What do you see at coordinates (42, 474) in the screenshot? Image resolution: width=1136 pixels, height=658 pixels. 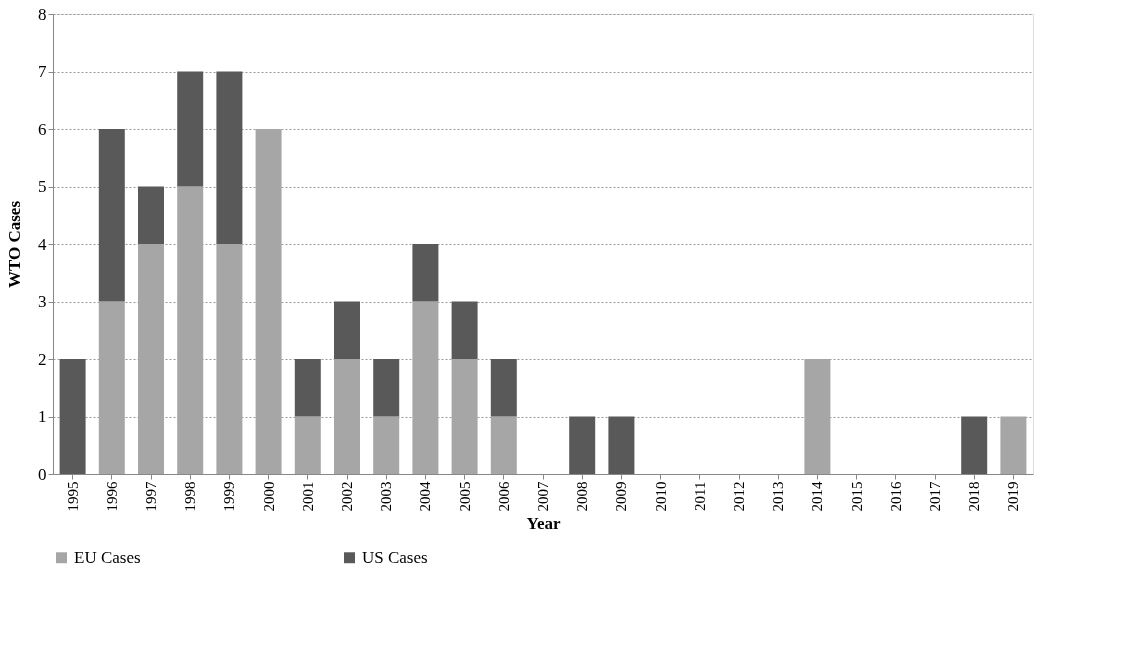 I see `y-tick-label: 0` at bounding box center [42, 474].